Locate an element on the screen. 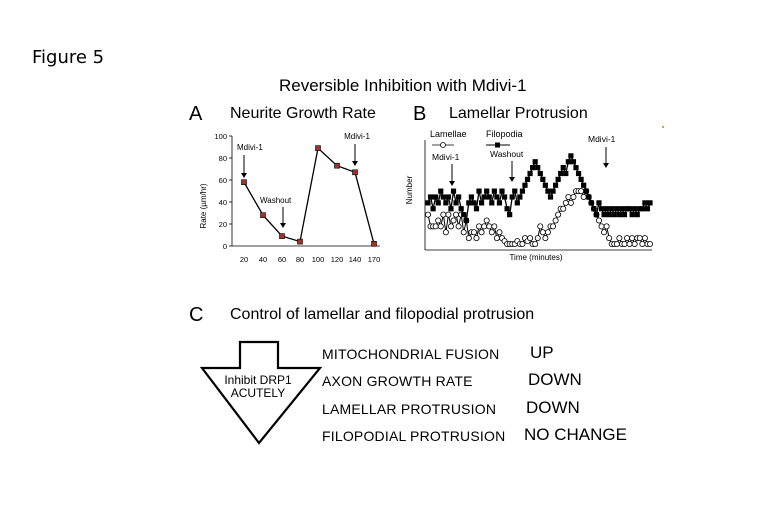  chart-a-ytick-label: 100 is located at coordinates (220, 136).